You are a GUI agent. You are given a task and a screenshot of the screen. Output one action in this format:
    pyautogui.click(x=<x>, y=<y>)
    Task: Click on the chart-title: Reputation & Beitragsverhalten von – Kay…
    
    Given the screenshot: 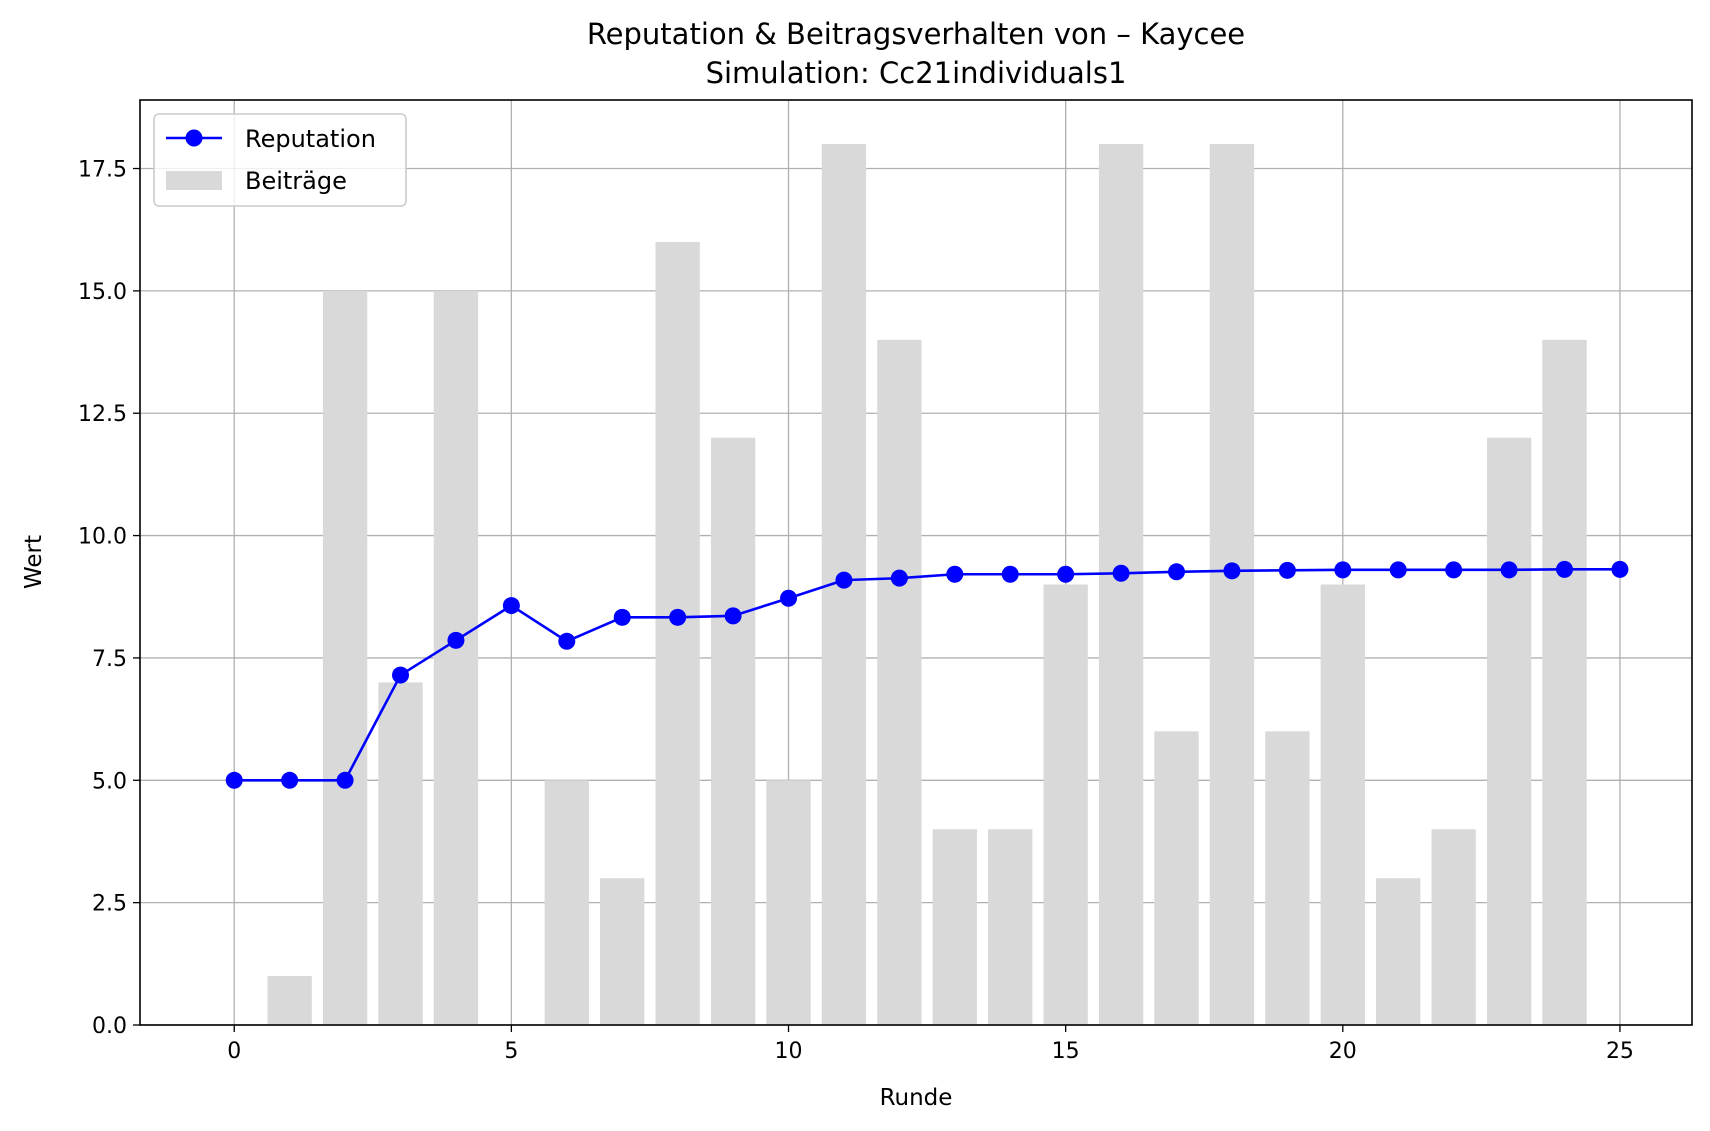 What is the action you would take?
    pyautogui.click(x=916, y=34)
    